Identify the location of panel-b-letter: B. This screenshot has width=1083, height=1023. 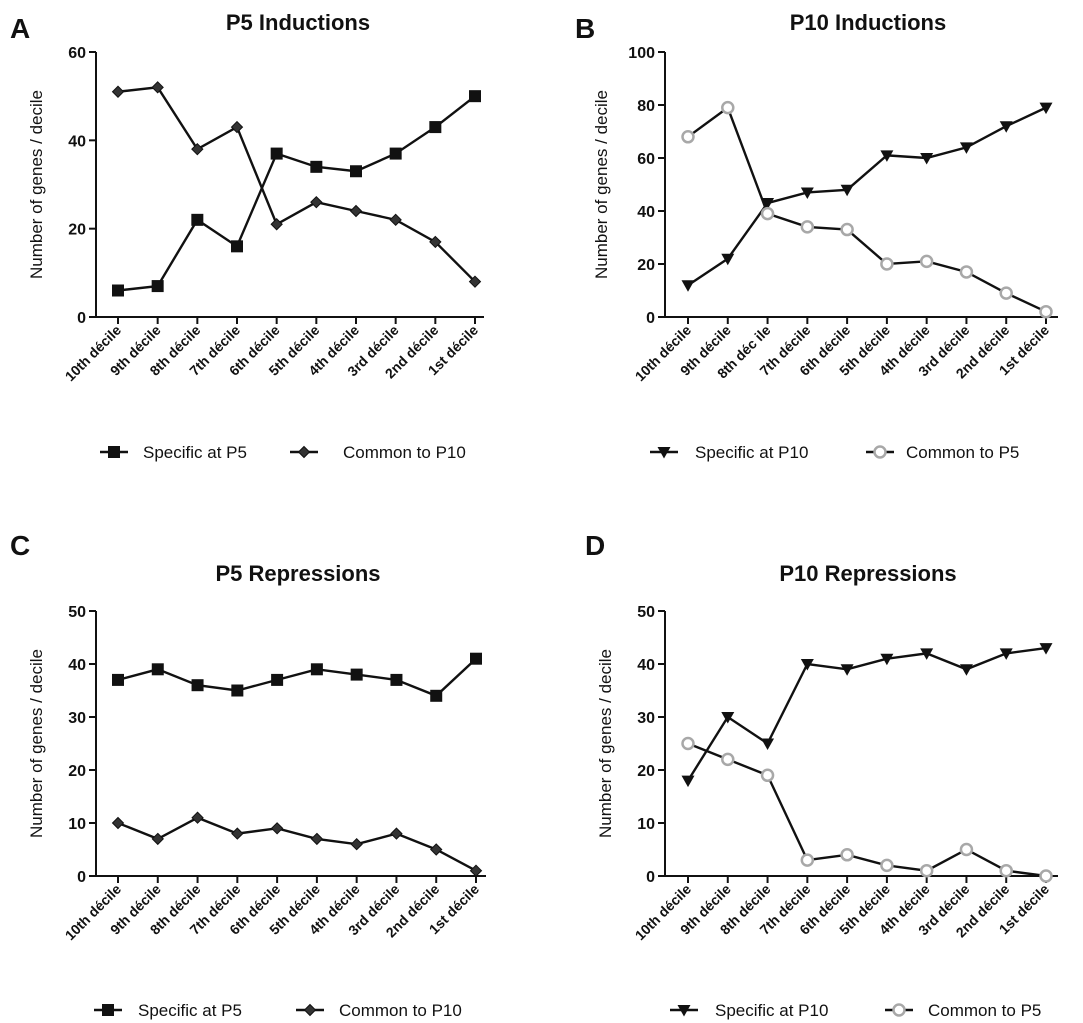
(585, 28).